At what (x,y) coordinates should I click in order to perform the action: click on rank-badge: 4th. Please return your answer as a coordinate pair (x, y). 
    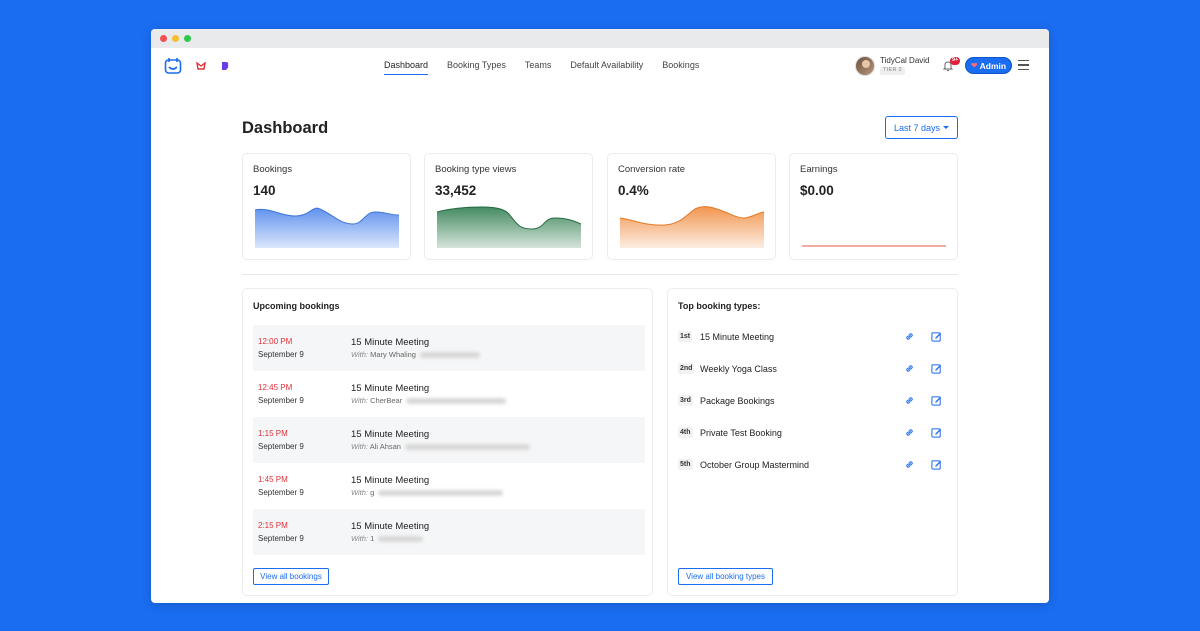
    Looking at the image, I should click on (685, 432).